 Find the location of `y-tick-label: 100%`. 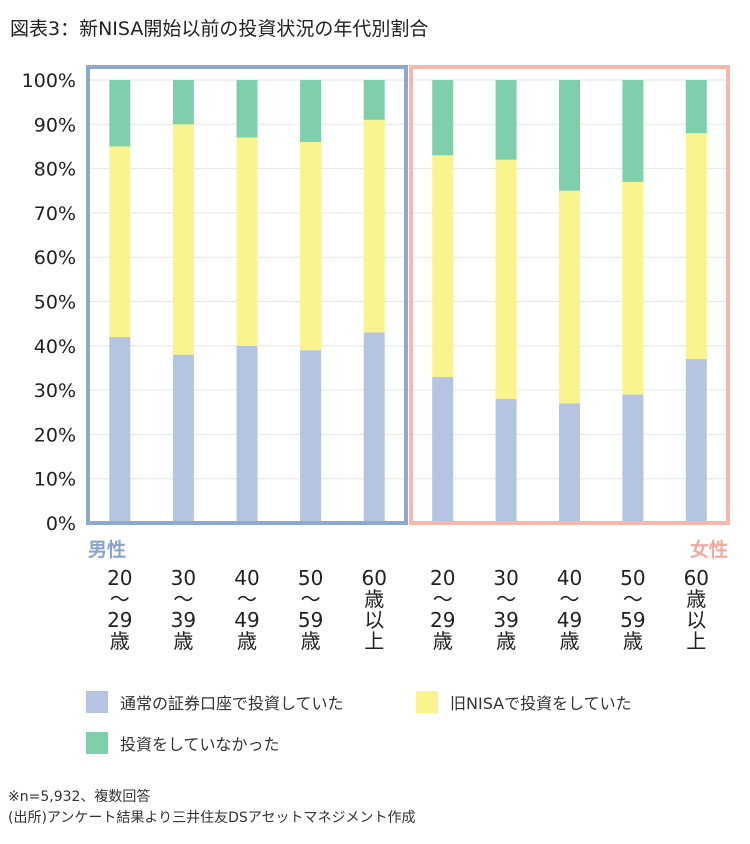

y-tick-label: 100% is located at coordinates (49, 81).